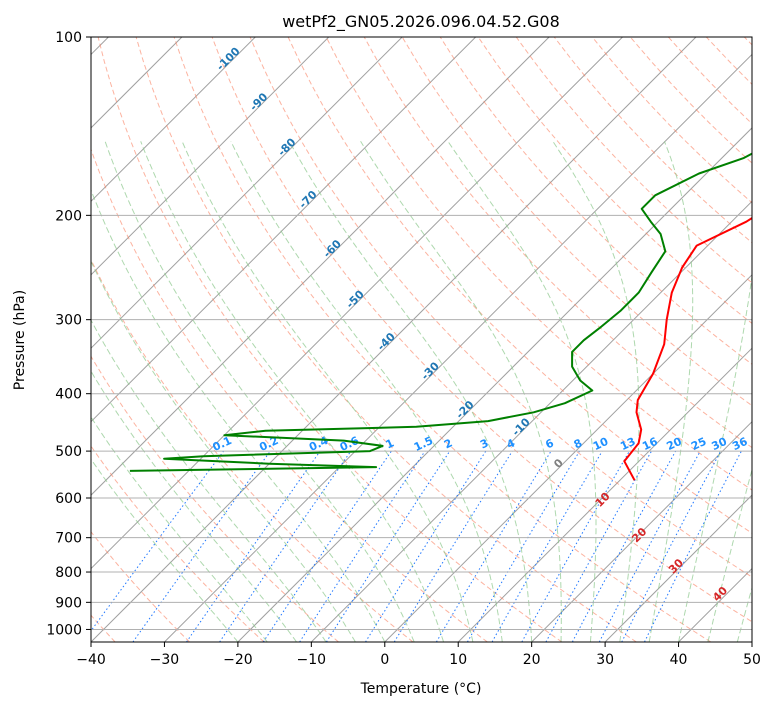  Describe the element at coordinates (64, 630) in the screenshot. I see `y-tick-label: 1000` at that location.